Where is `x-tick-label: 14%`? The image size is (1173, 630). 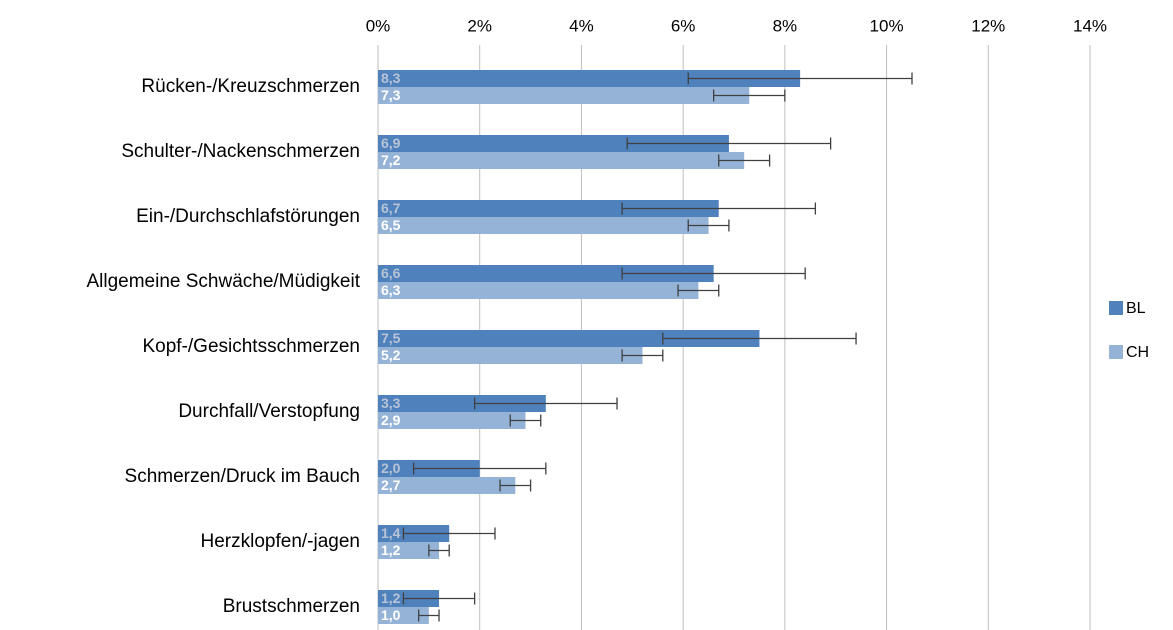 x-tick-label: 14% is located at coordinates (1090, 25).